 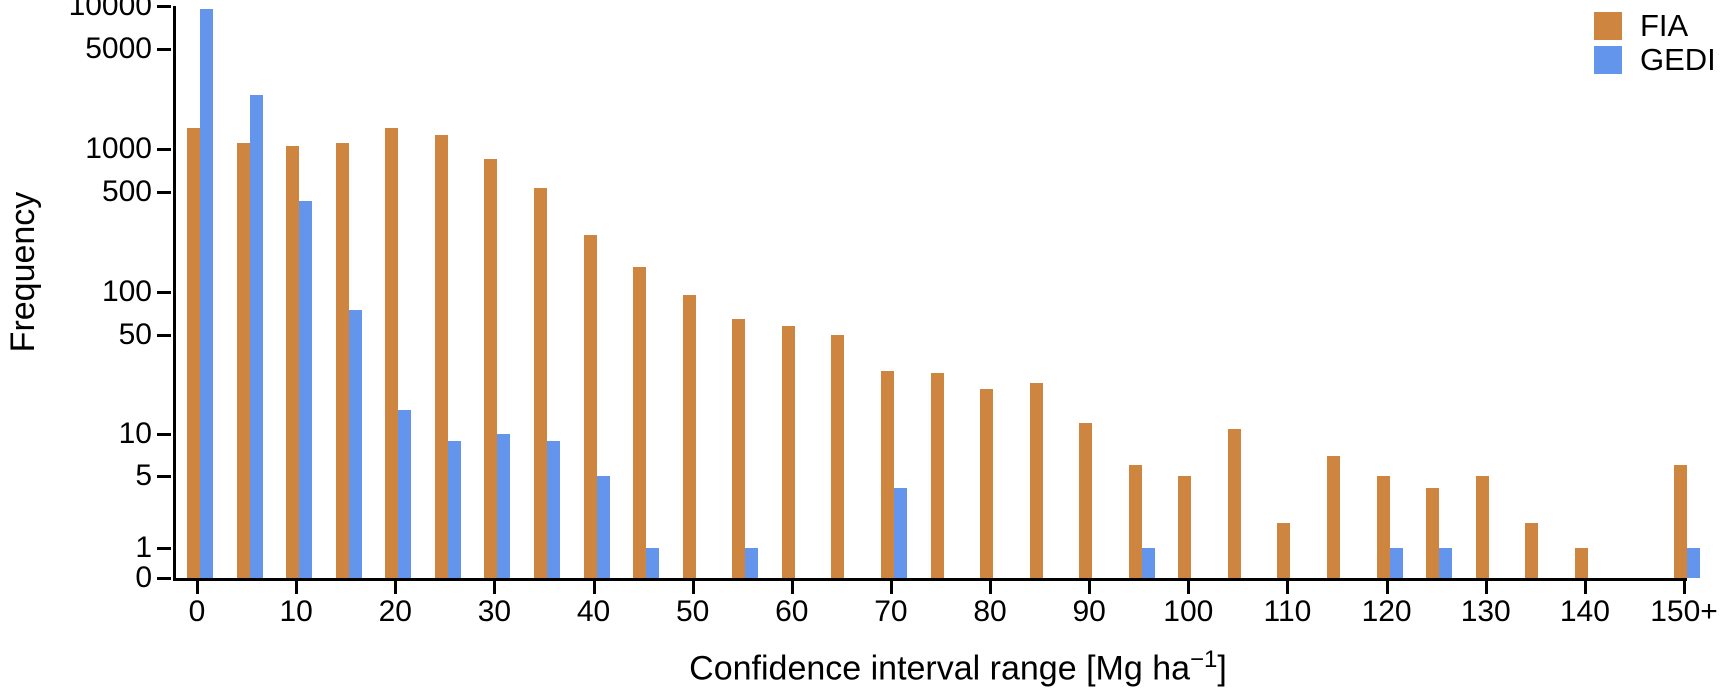 I want to click on y-axis-tick-label: 1000, so click(x=118, y=148).